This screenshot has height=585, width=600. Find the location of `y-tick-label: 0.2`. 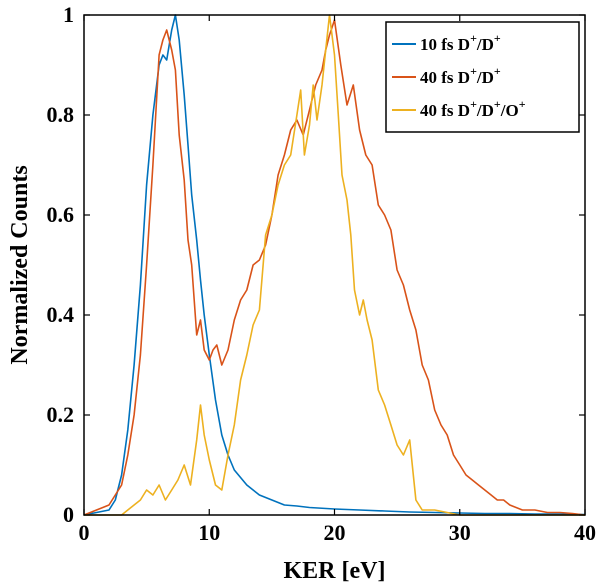

y-tick-label: 0.2 is located at coordinates (61, 414).